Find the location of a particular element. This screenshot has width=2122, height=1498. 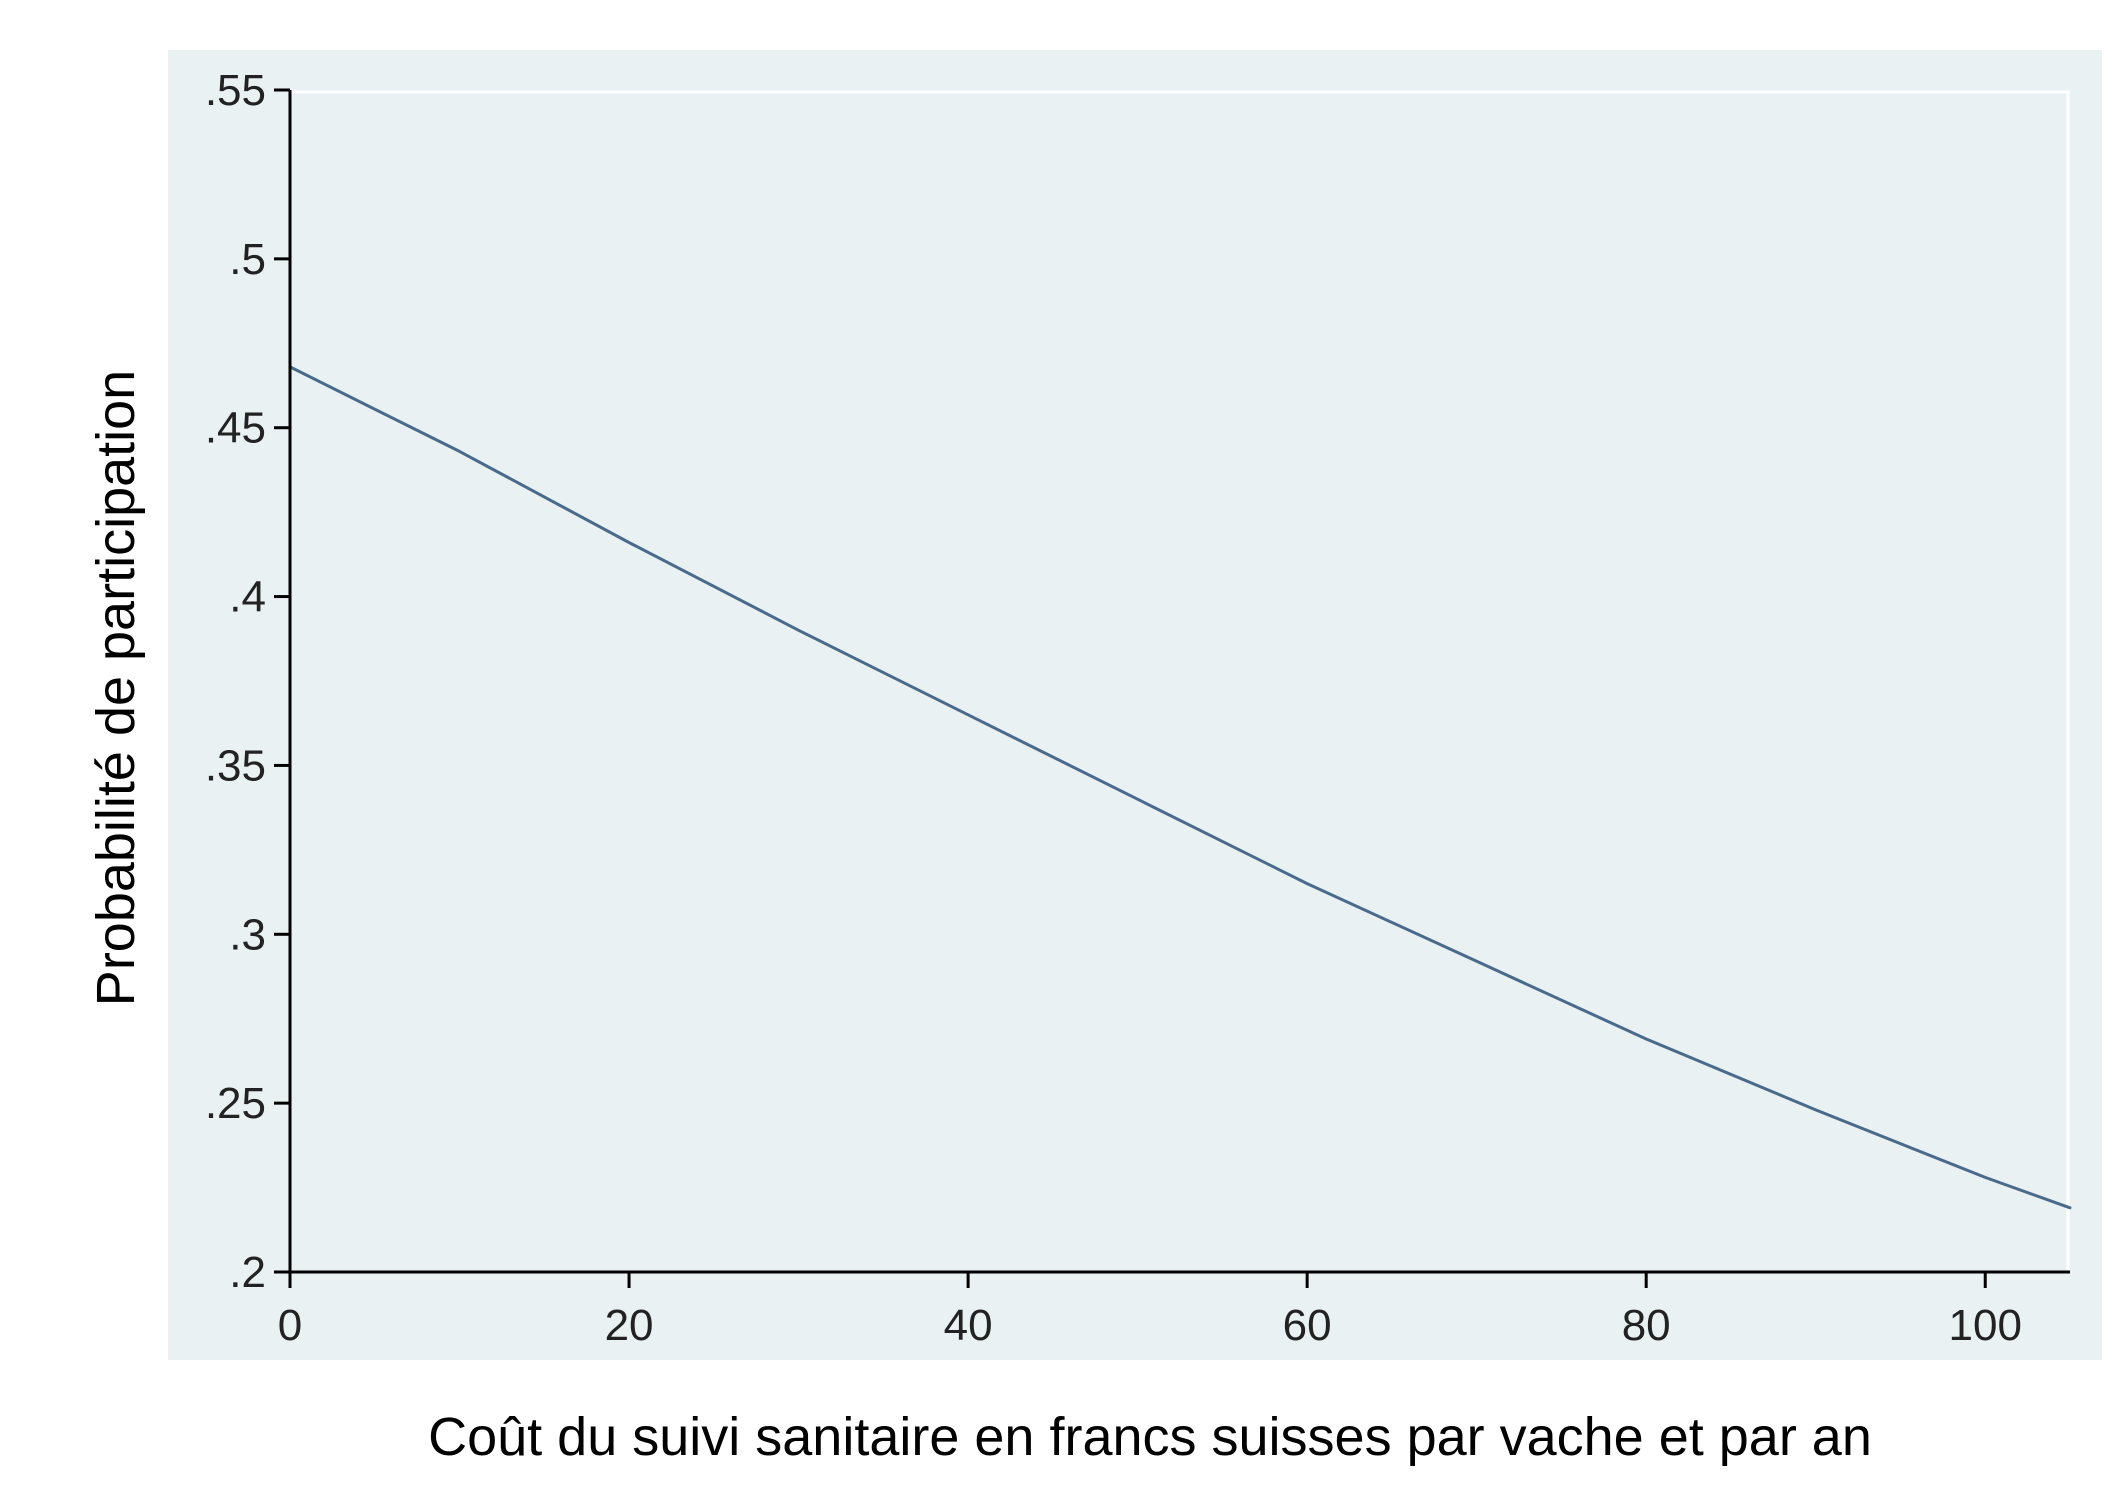

y-tick-label: .25 is located at coordinates (235, 1103).